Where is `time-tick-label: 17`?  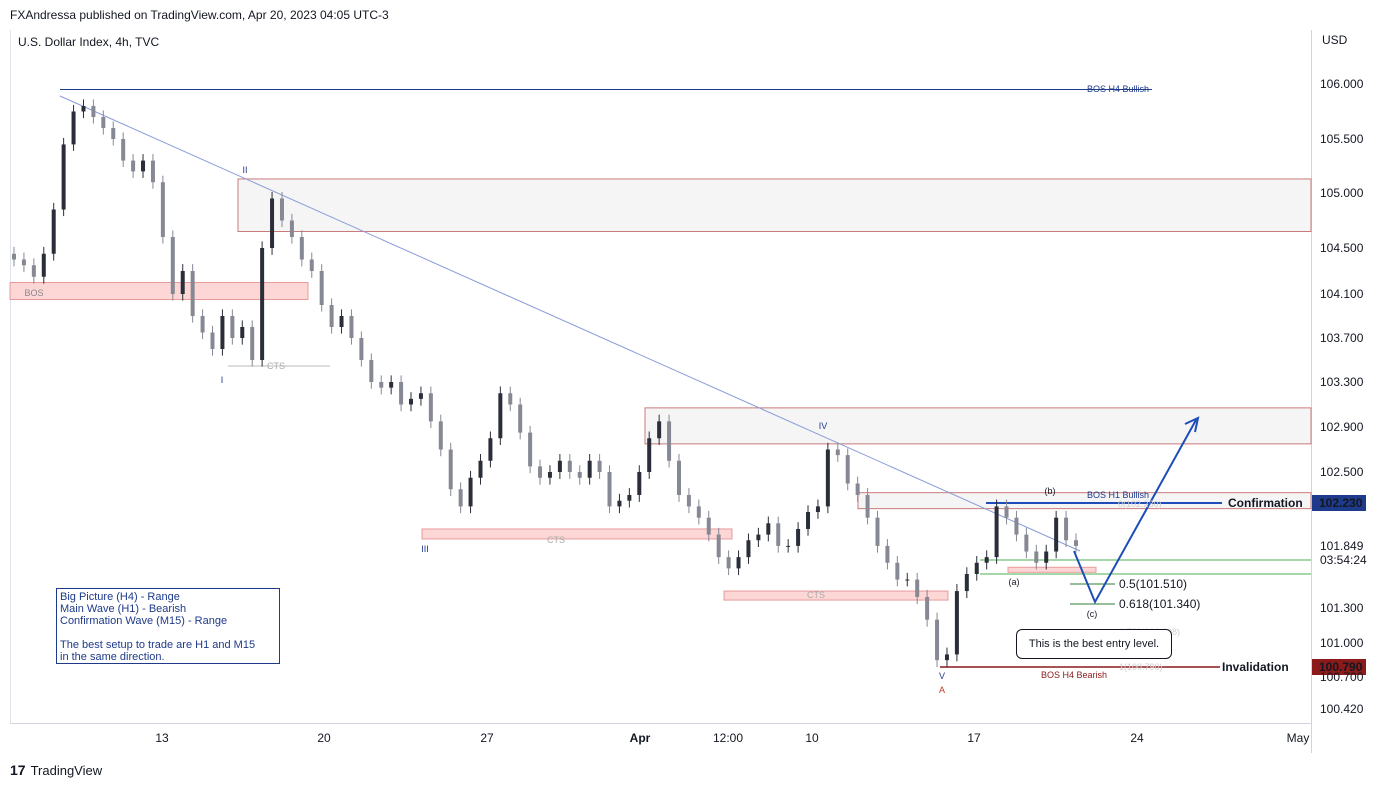 time-tick-label: 17 is located at coordinates (974, 738).